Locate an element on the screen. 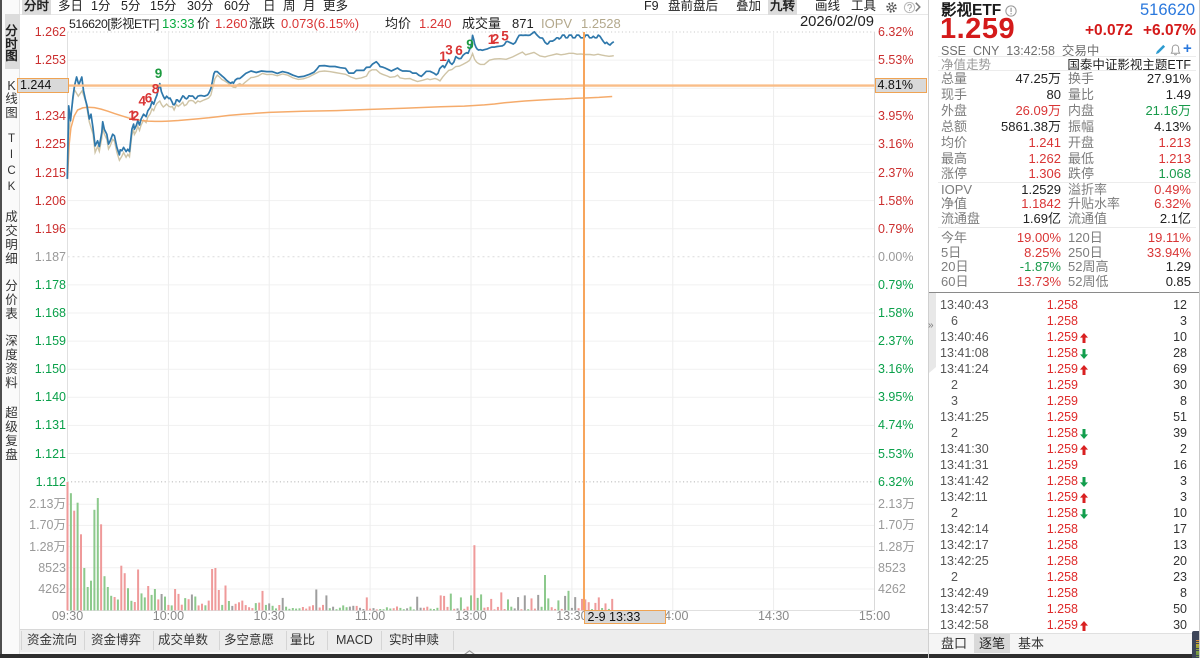 Image resolution: width=1200 pixels, height=658 pixels. svg-text: 3 is located at coordinates (449, 50).